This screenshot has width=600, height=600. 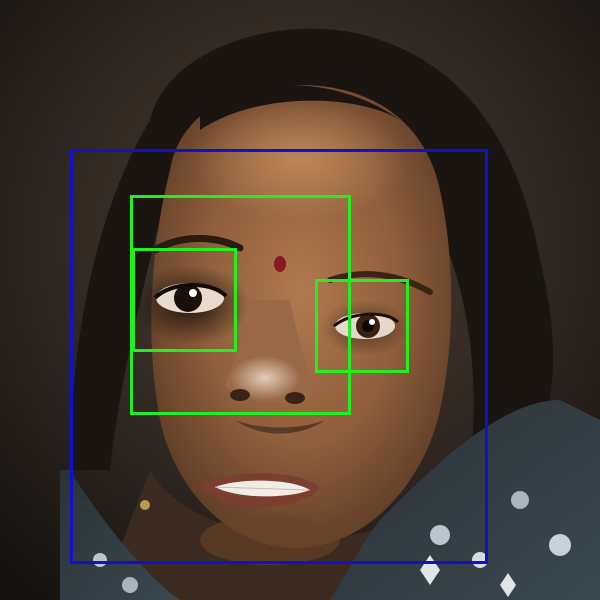 I want to click on mouth, so click(x=260, y=490).